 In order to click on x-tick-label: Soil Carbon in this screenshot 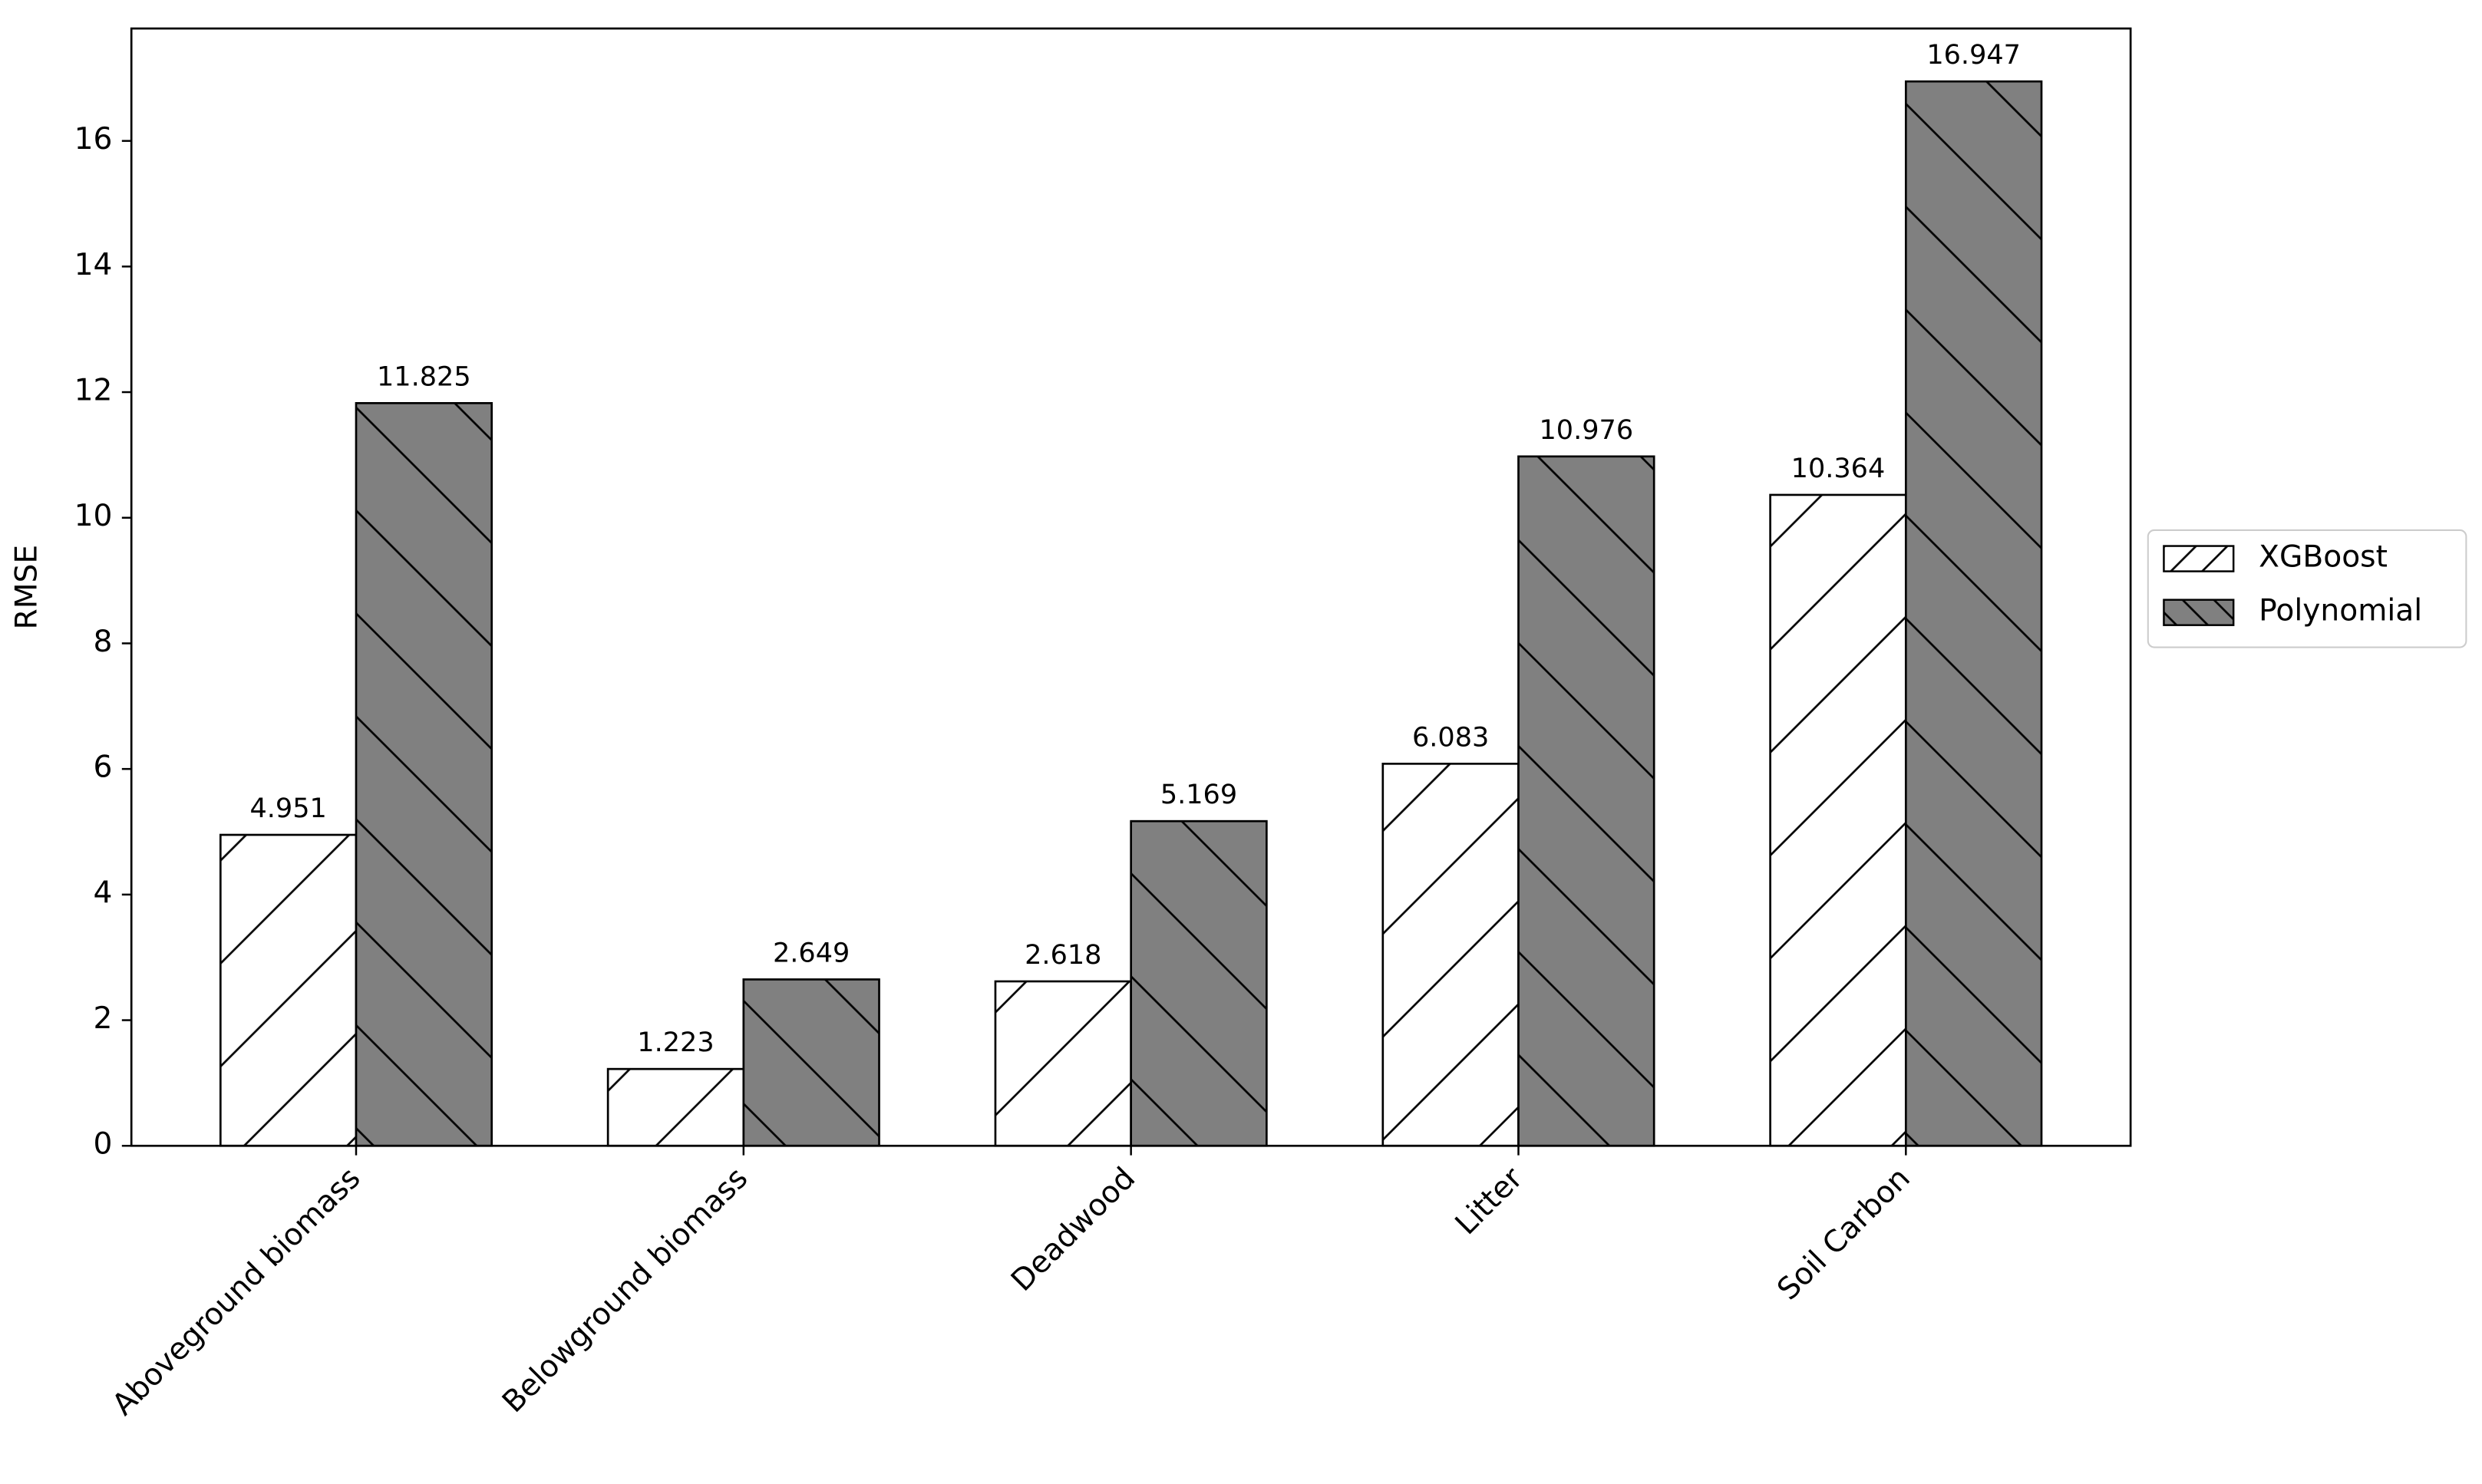, I will do `click(1844, 1234)`.